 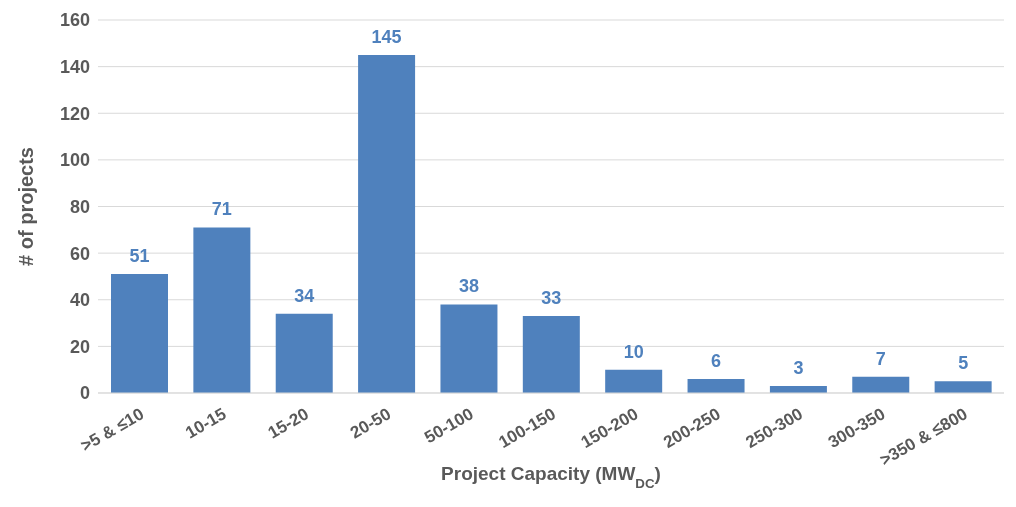 I want to click on data-label: 38, so click(x=468, y=286).